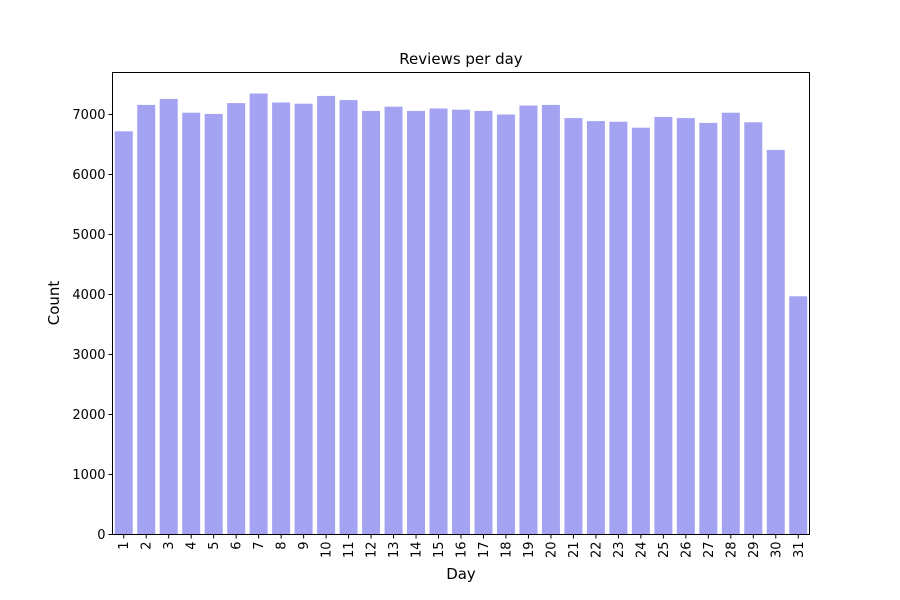 This screenshot has width=900, height=600. Describe the element at coordinates (192, 546) in the screenshot. I see `x-tick-label: 4` at that location.